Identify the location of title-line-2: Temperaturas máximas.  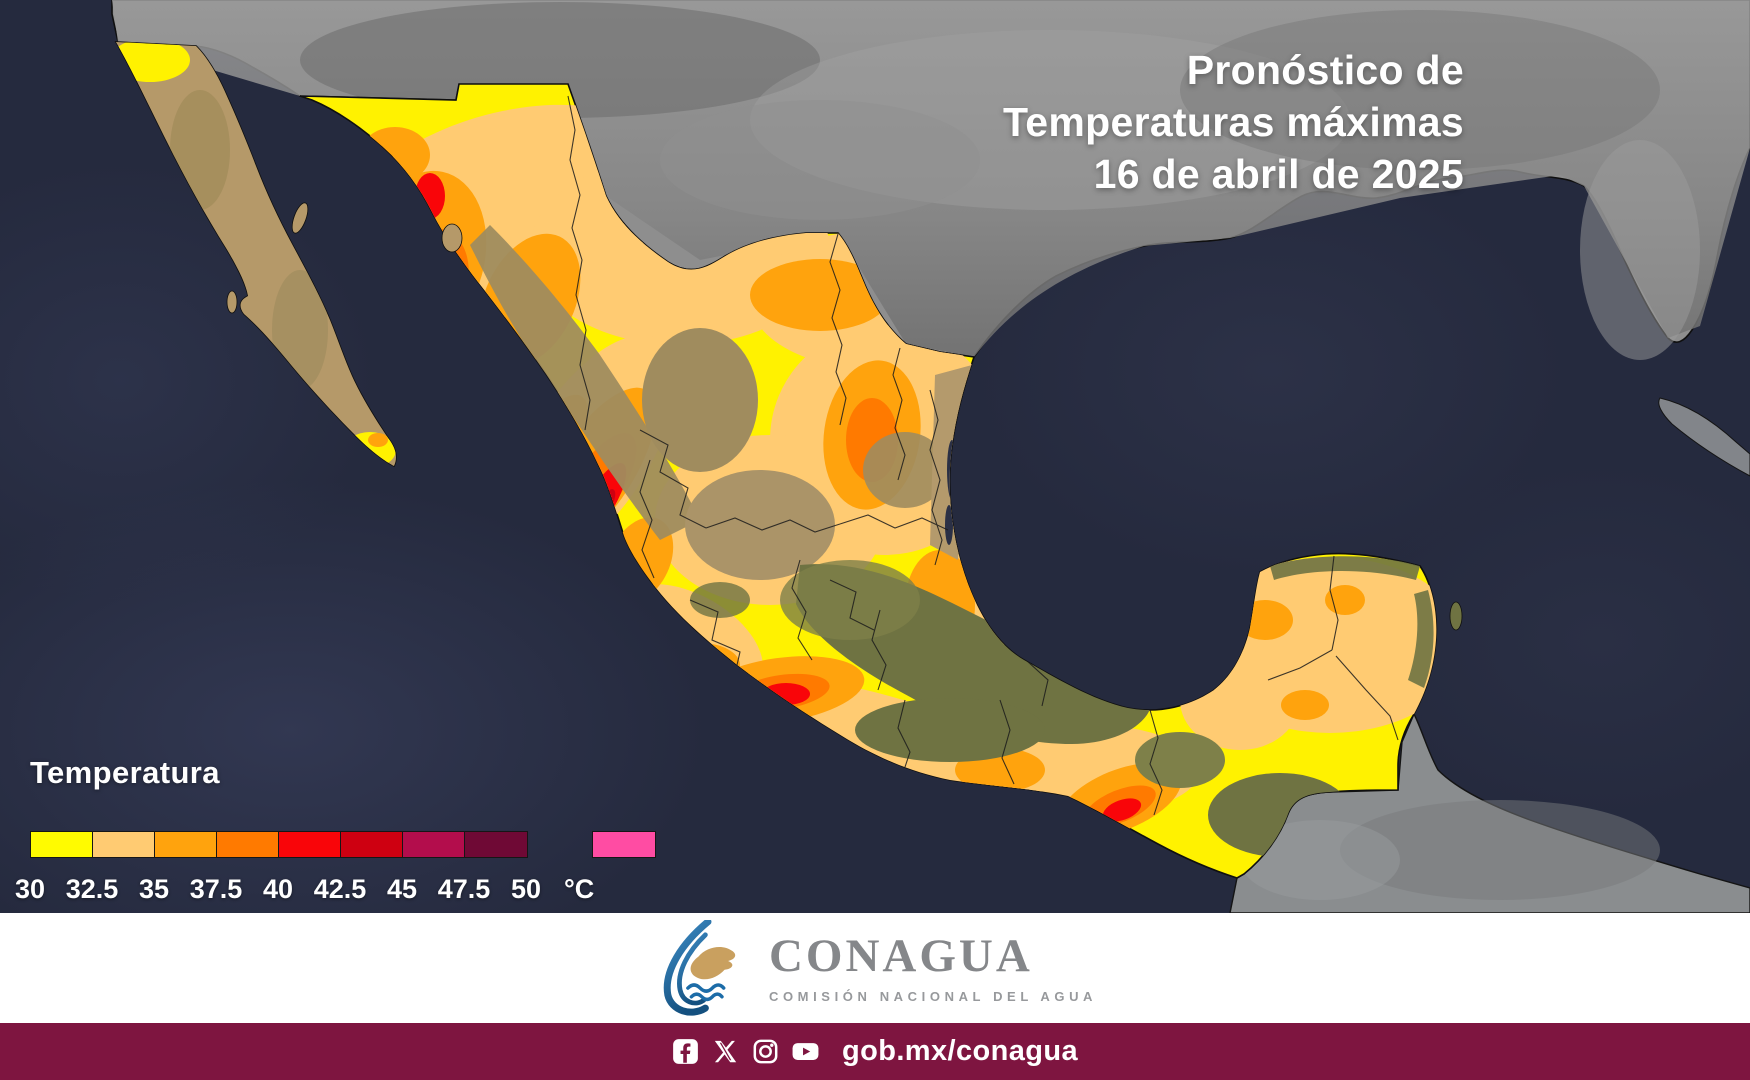
(1233, 122).